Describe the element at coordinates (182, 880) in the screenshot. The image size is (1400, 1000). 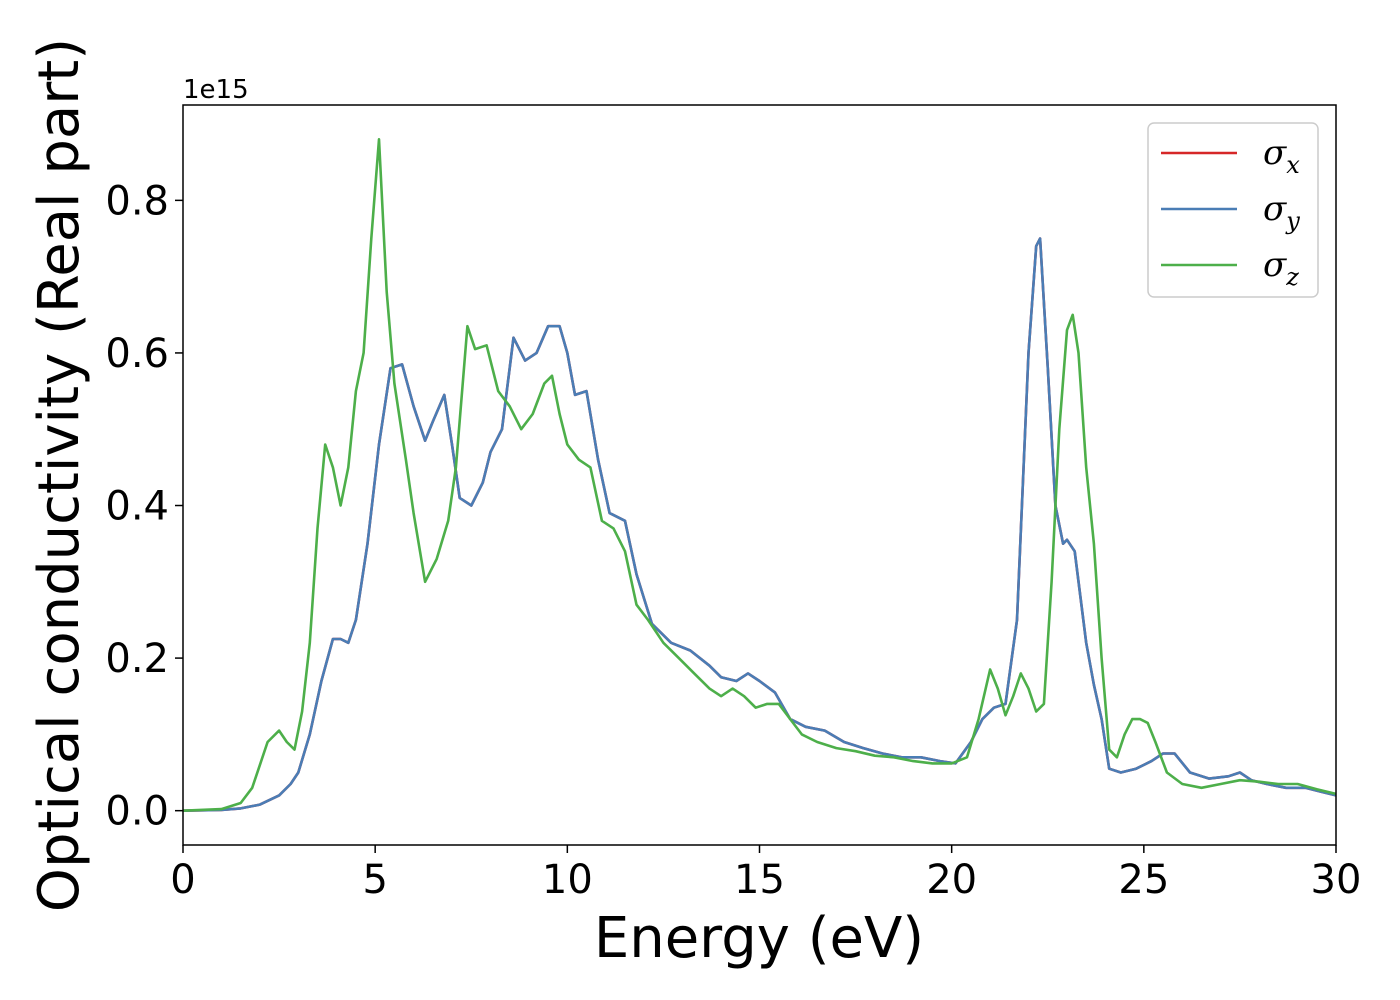
I see `x-tick-label: 0` at that location.